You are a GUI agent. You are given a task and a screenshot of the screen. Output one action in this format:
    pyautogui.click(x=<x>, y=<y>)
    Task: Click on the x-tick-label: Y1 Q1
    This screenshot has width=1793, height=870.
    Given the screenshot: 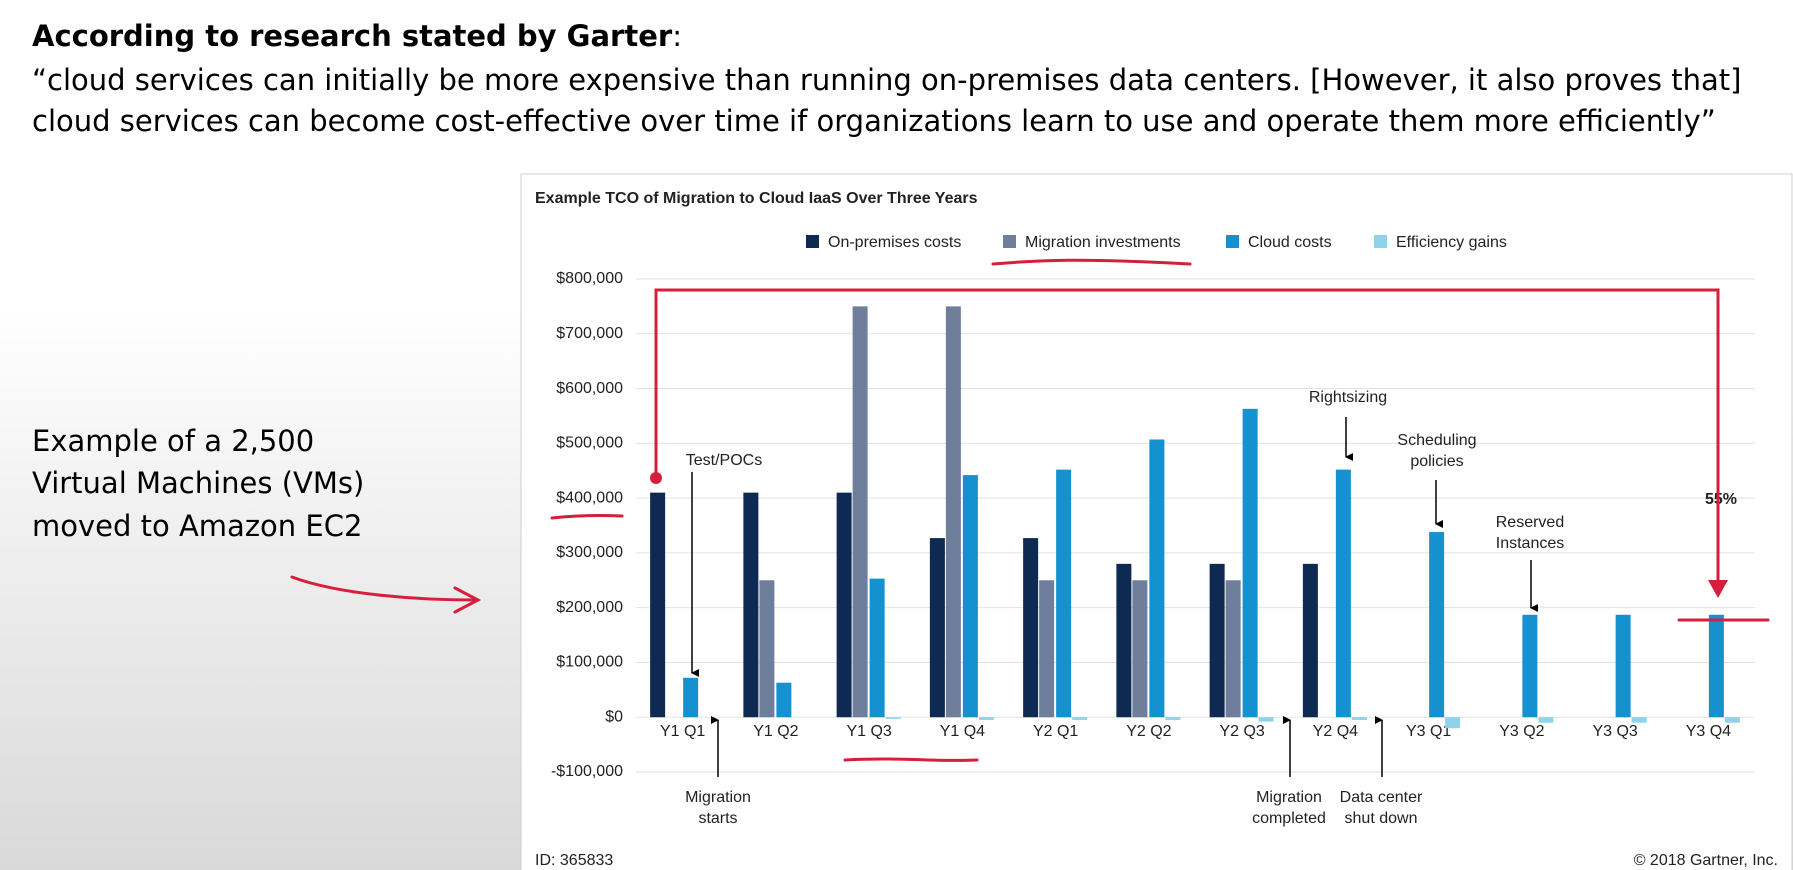 What is the action you would take?
    pyautogui.click(x=682, y=731)
    